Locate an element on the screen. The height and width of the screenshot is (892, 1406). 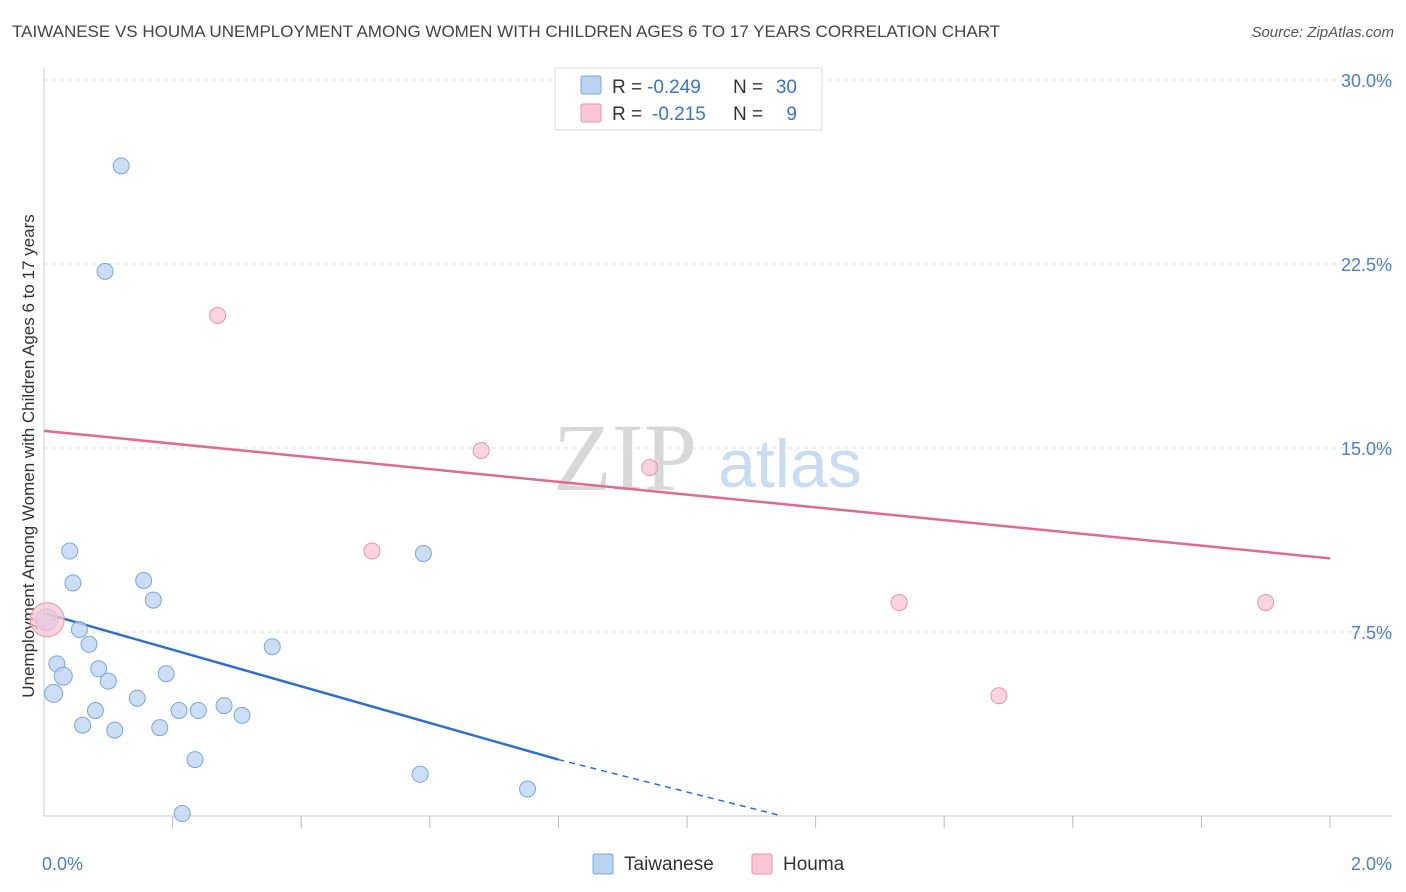
trend-line-houma is located at coordinates (687, 494).